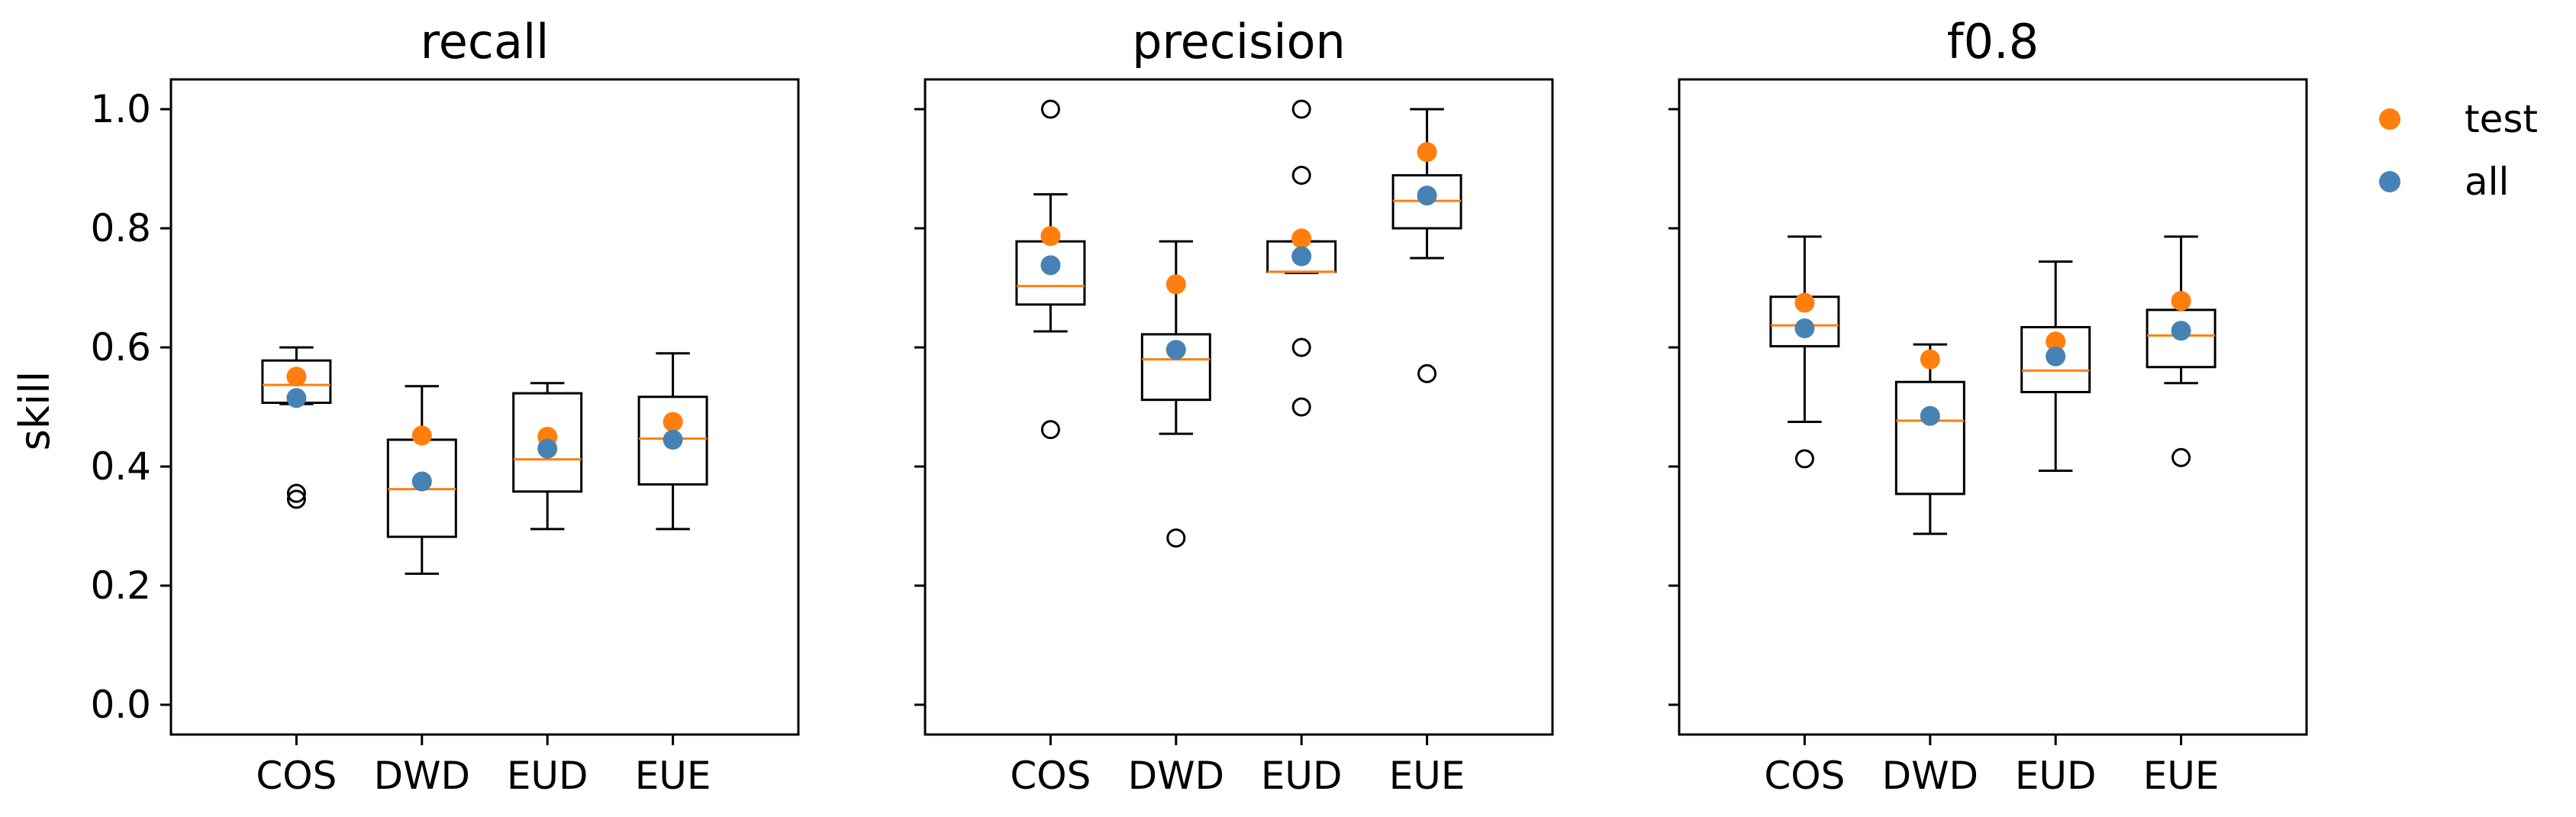 This screenshot has height=817, width=2576. Describe the element at coordinates (121, 228) in the screenshot. I see `y-tick-label: 0.8` at that location.